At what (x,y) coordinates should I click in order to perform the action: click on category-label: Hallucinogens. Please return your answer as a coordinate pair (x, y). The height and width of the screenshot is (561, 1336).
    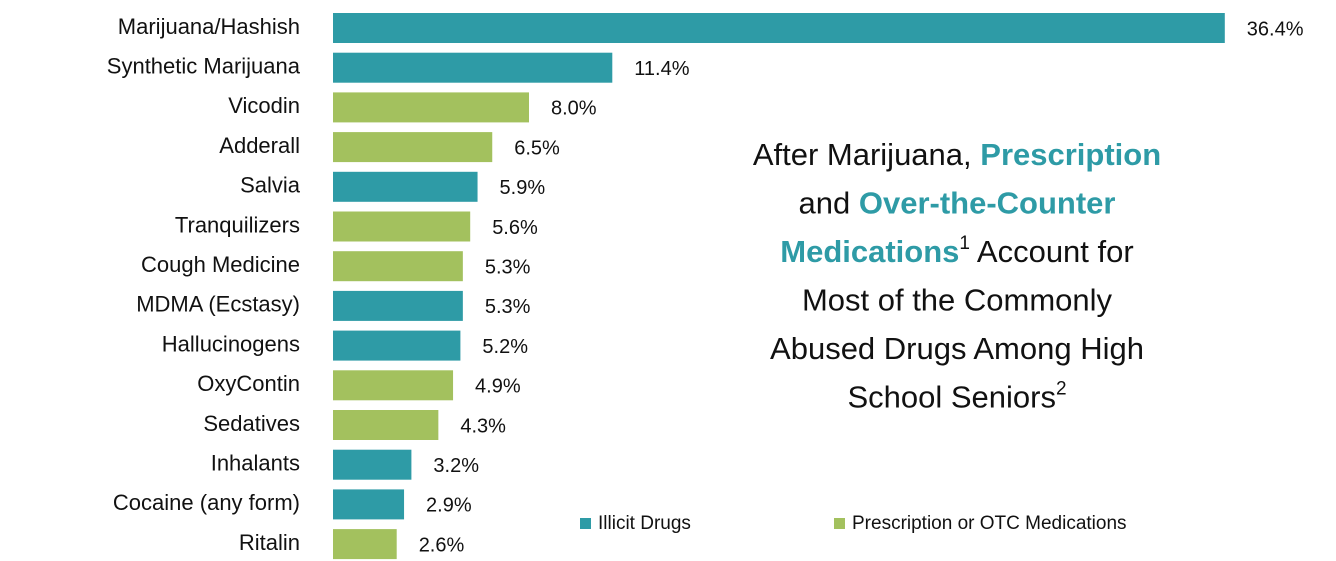
    Looking at the image, I should click on (231, 343).